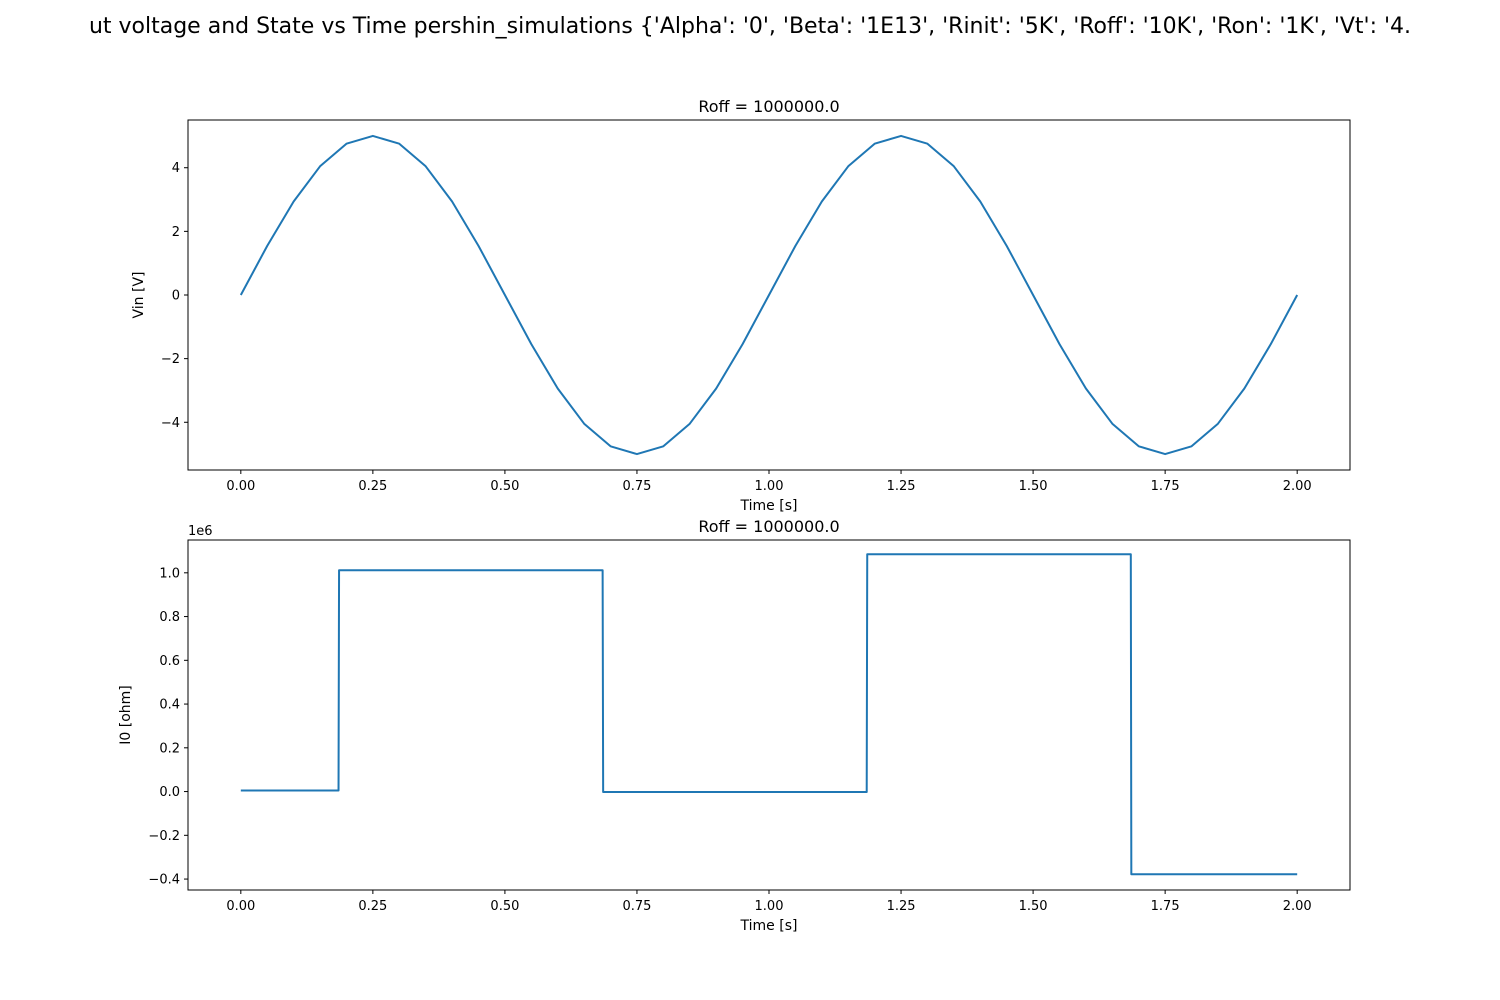 The image size is (1500, 1000). Describe the element at coordinates (169, 573) in the screenshot. I see `y-tick-label: 1.0` at that location.